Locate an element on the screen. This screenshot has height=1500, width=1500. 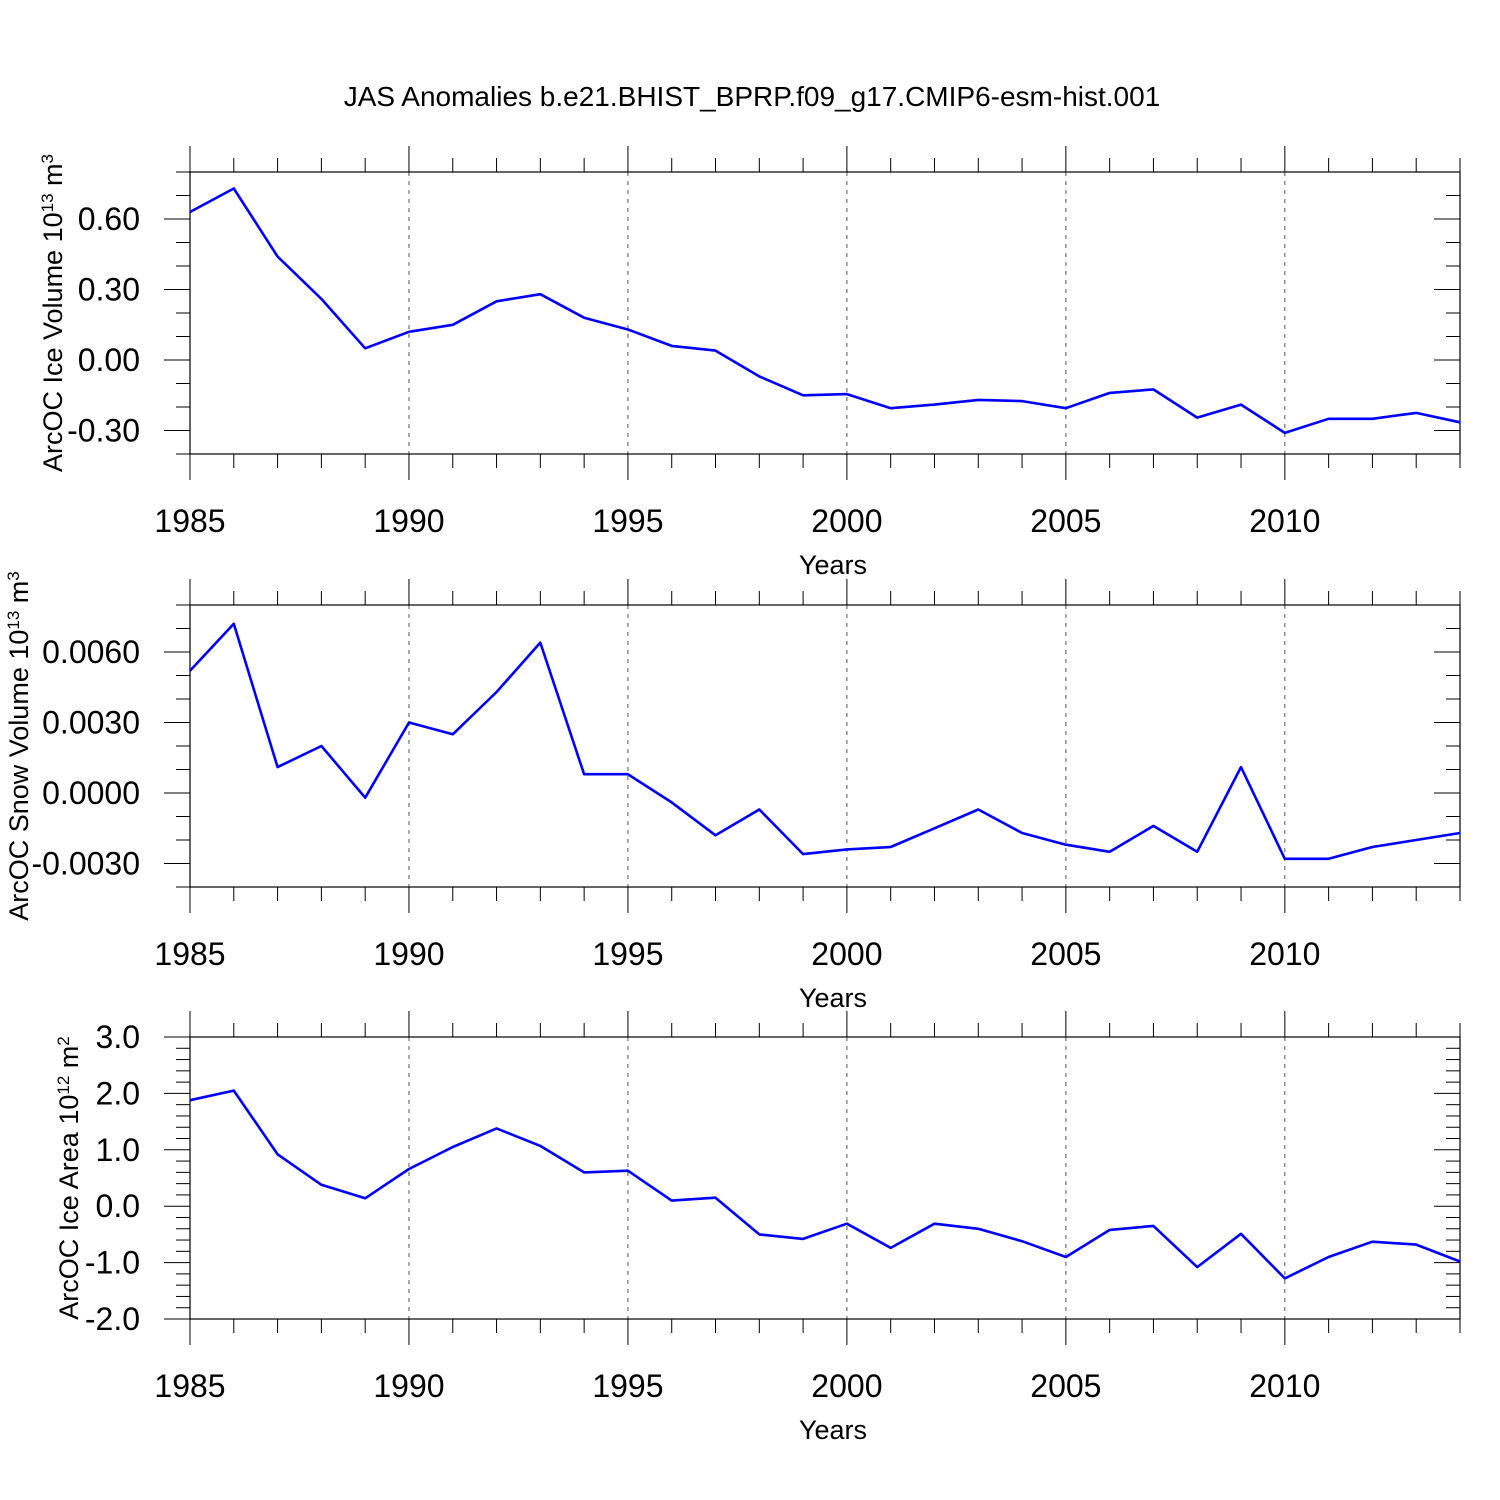
y-tick-label: 0.00 is located at coordinates (109, 360).